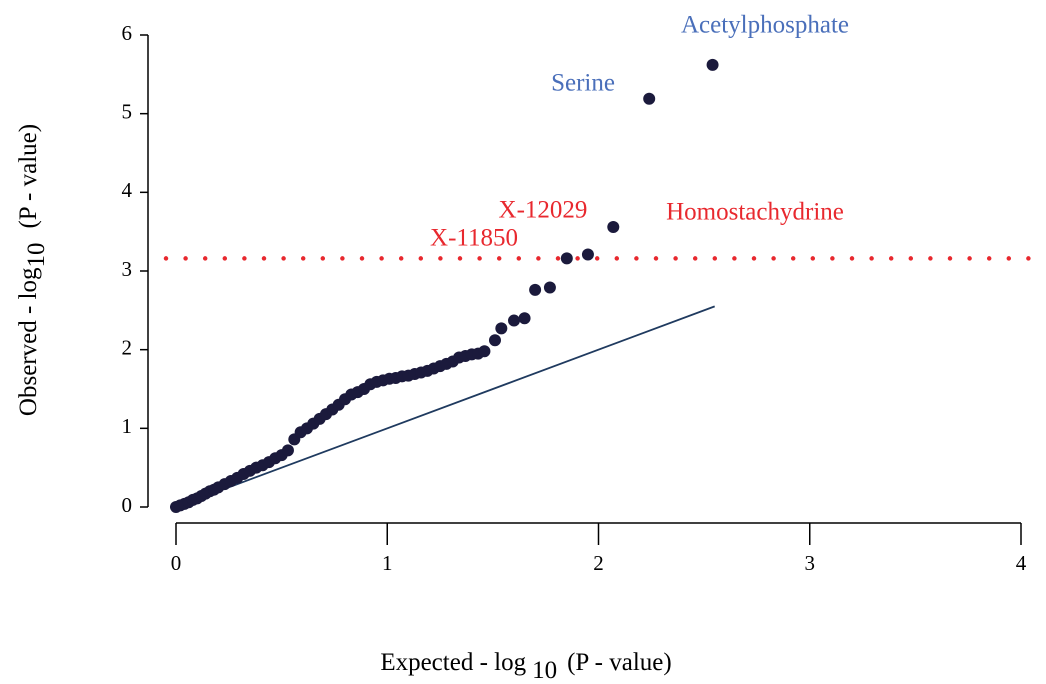 This screenshot has height=684, width=1046. Describe the element at coordinates (1021, 563) in the screenshot. I see `x-tick-label: 4` at that location.